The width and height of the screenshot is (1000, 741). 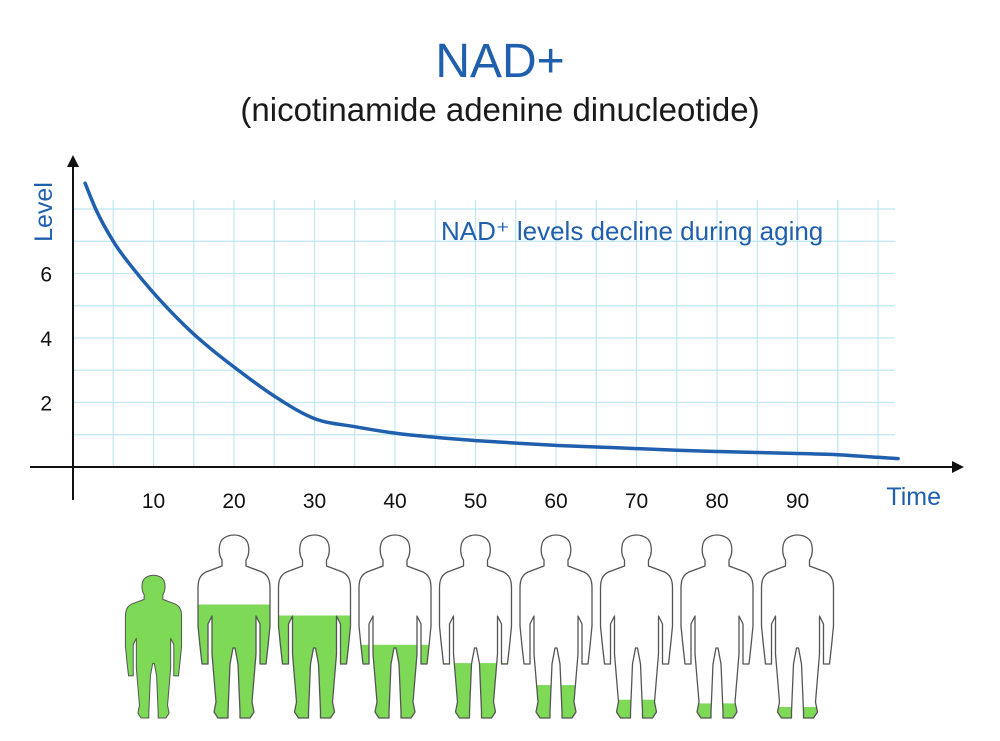 I want to click on x-tick-label: 20, so click(x=233, y=501).